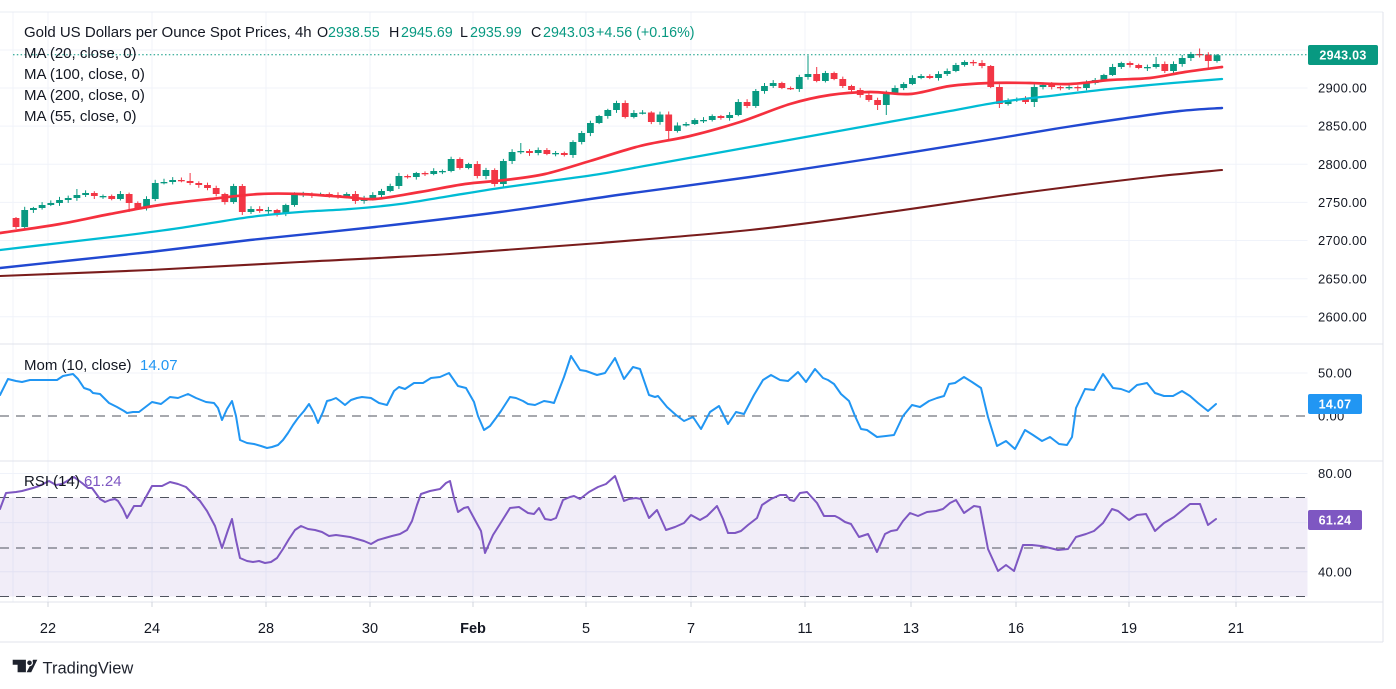 Image resolution: width=1396 pixels, height=689 pixels. Describe the element at coordinates (586, 629) in the screenshot. I see `svg-text: 5` at that location.